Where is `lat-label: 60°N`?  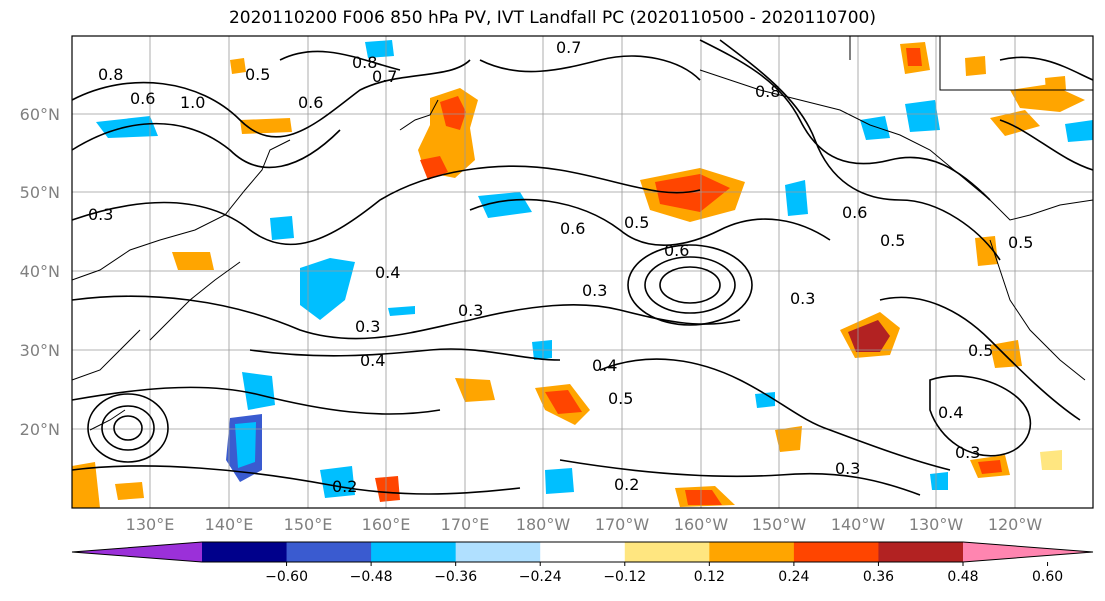
lat-label: 60°N is located at coordinates (40, 114).